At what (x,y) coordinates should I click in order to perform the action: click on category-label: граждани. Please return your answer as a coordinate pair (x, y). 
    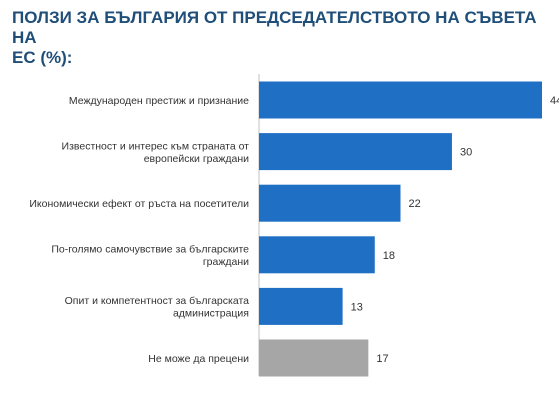
    Looking at the image, I should click on (226, 262).